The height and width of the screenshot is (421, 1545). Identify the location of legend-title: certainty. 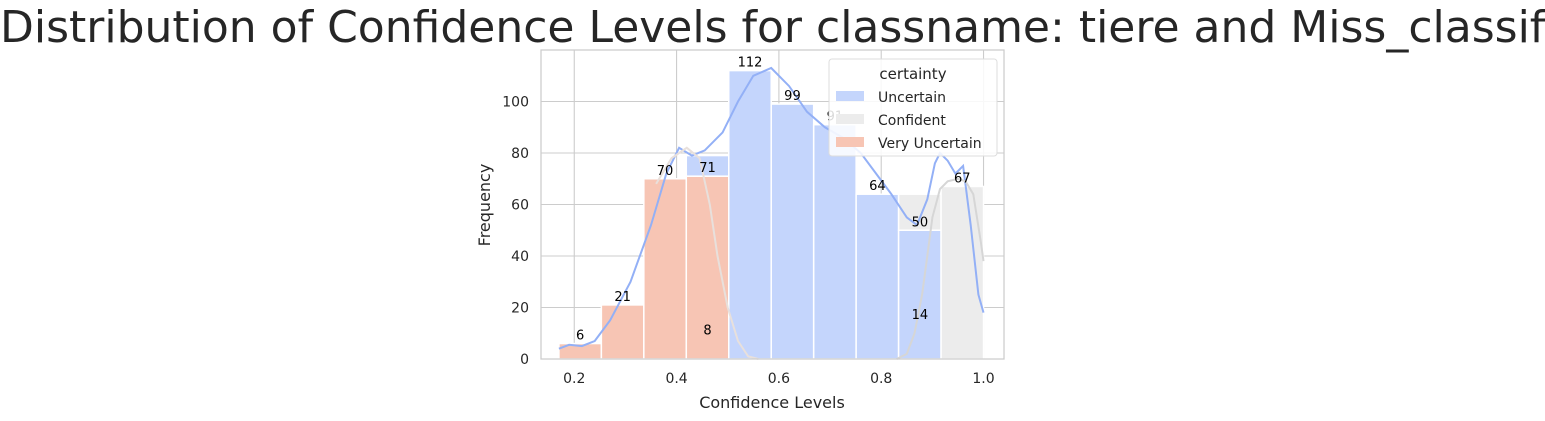
(912, 74).